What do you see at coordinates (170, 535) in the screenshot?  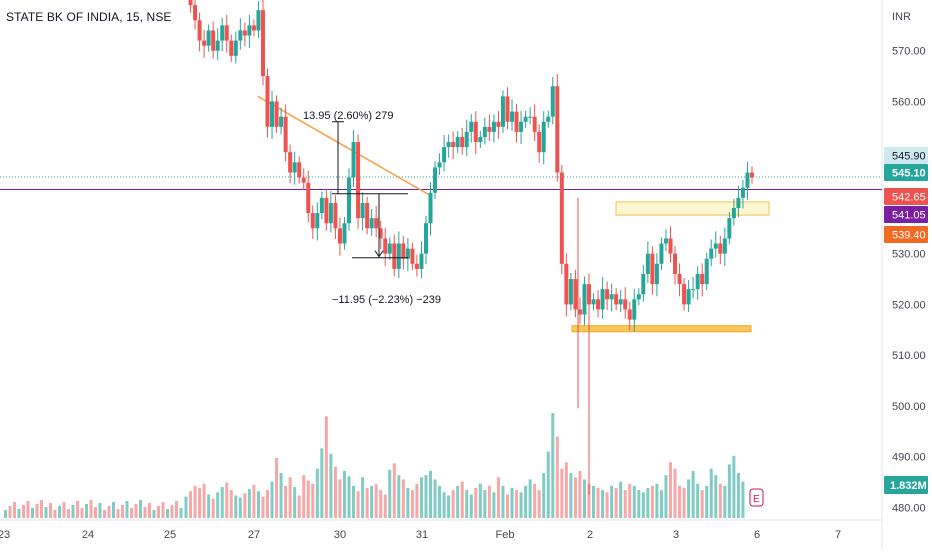 I see `x-tick-label: 25` at bounding box center [170, 535].